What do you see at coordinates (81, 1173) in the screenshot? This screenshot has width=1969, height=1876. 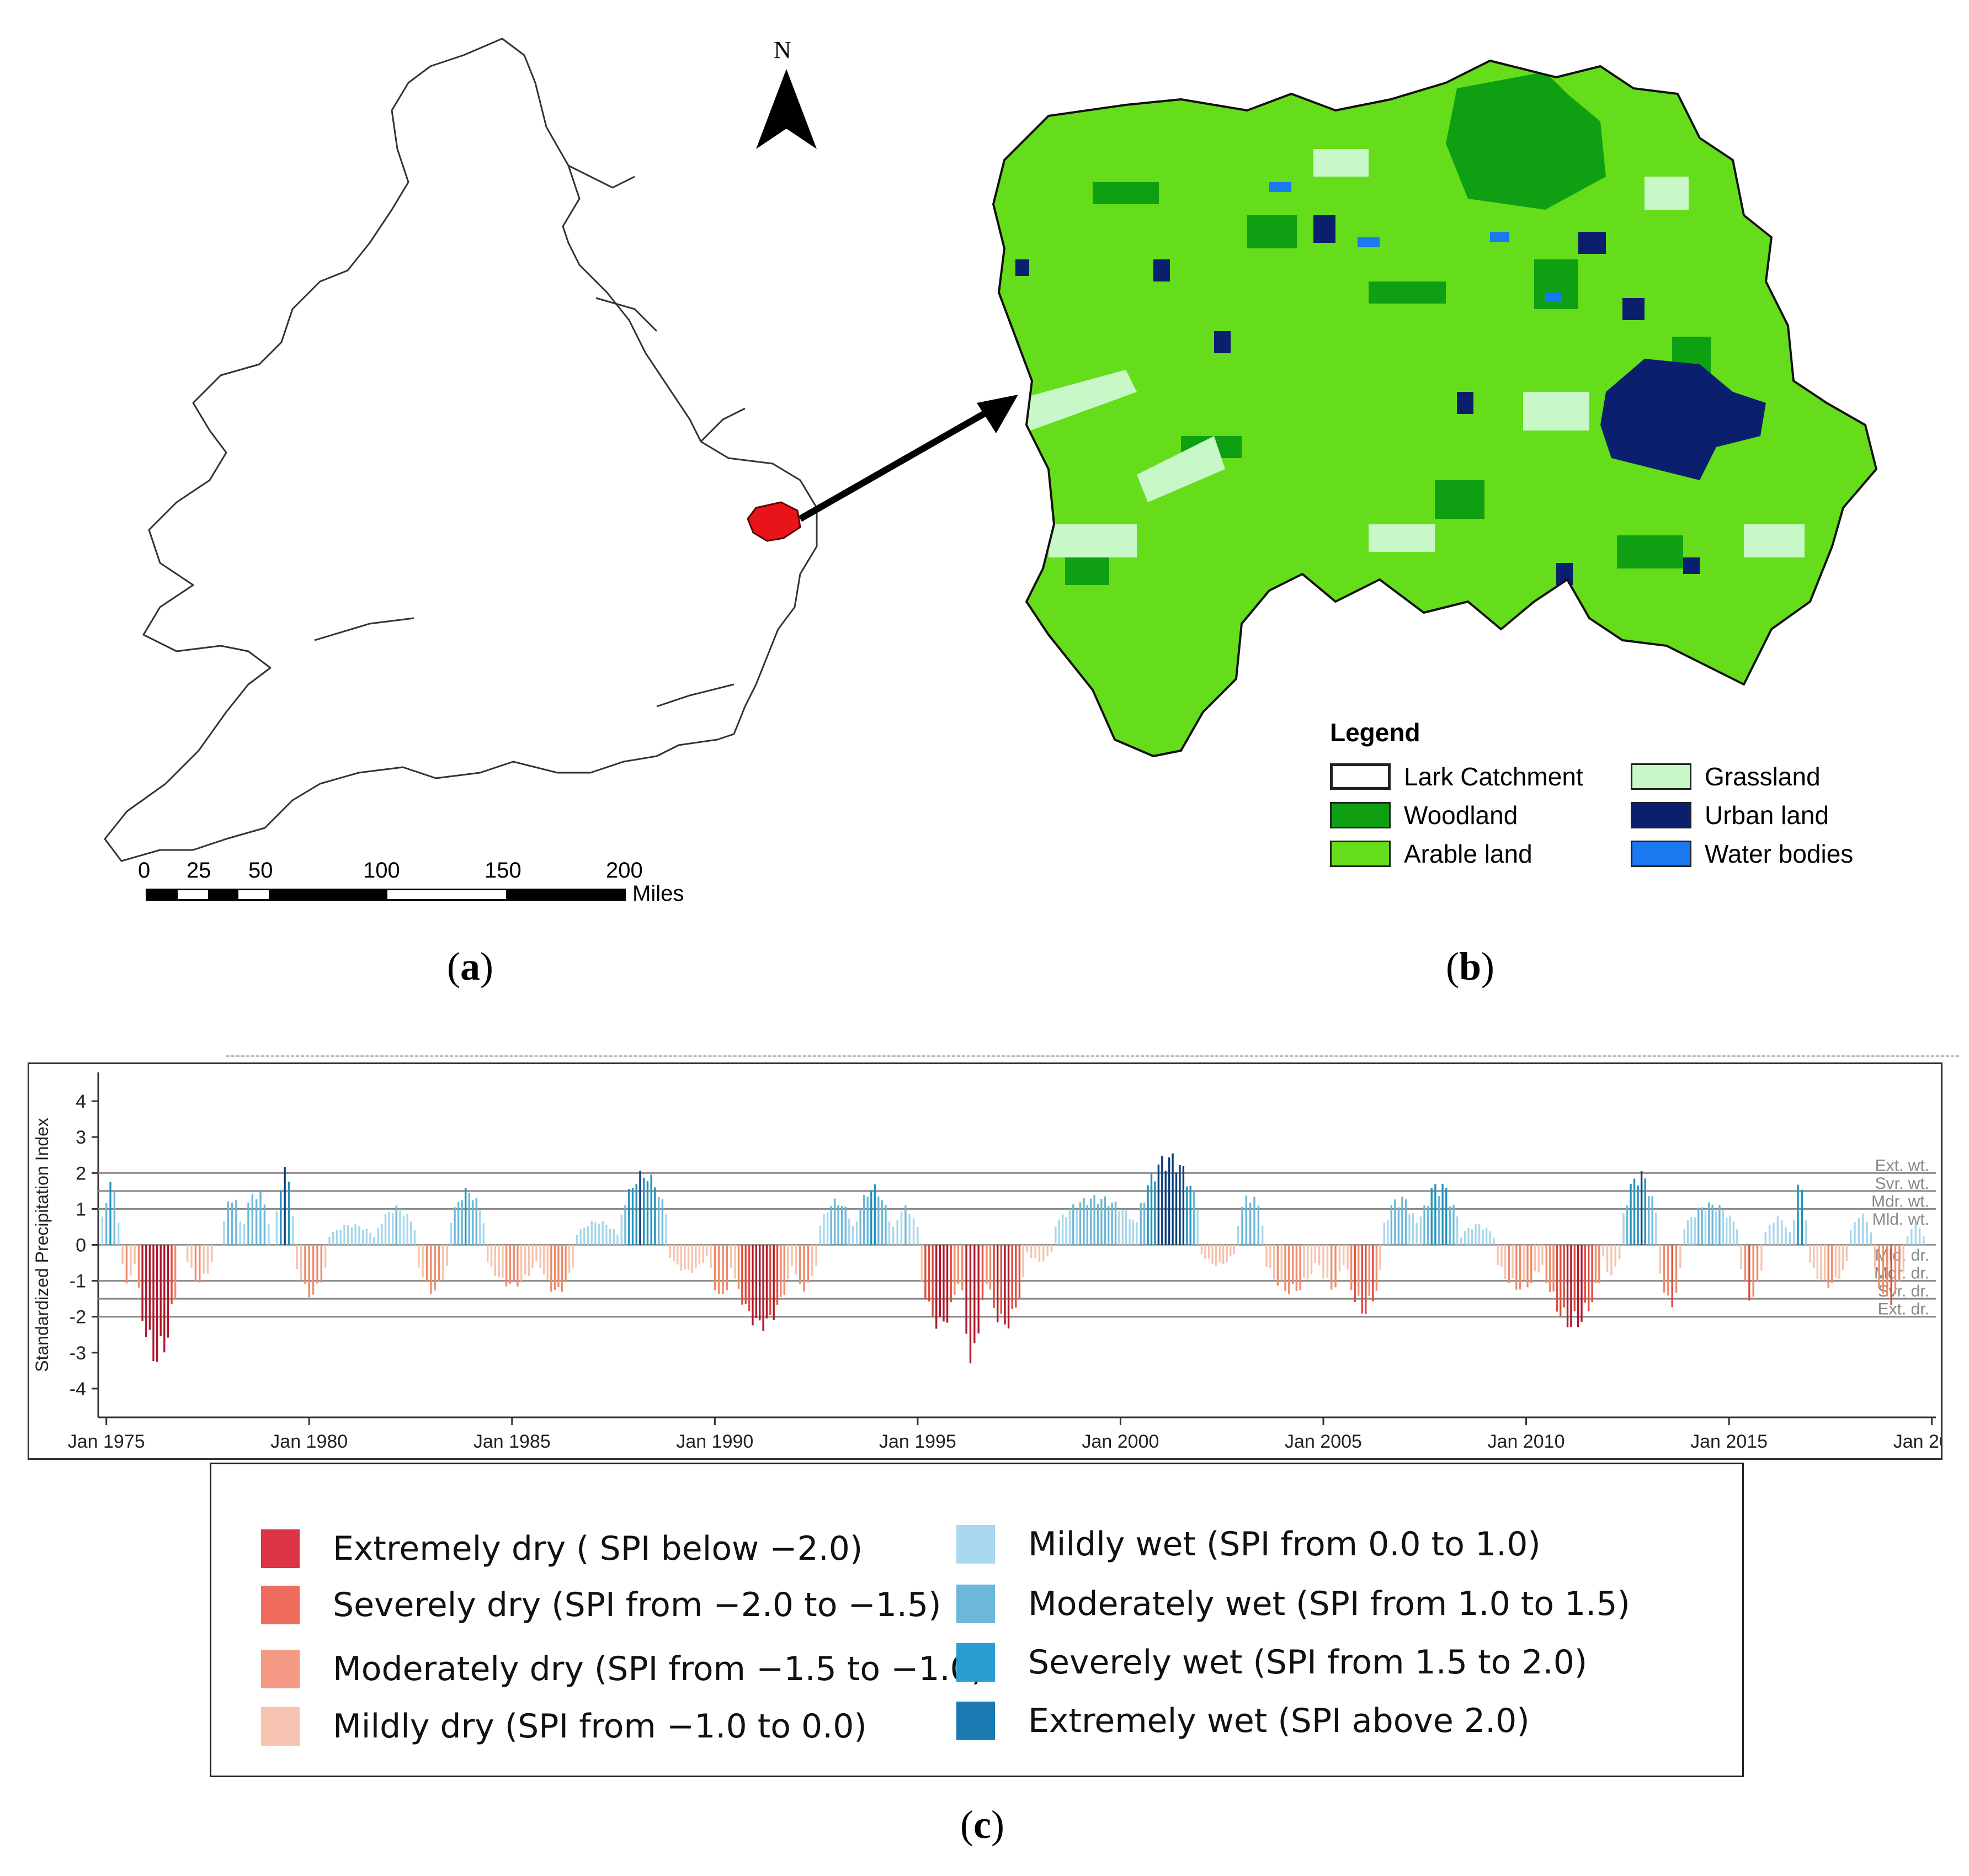 I see `y-tick-label: 2` at bounding box center [81, 1173].